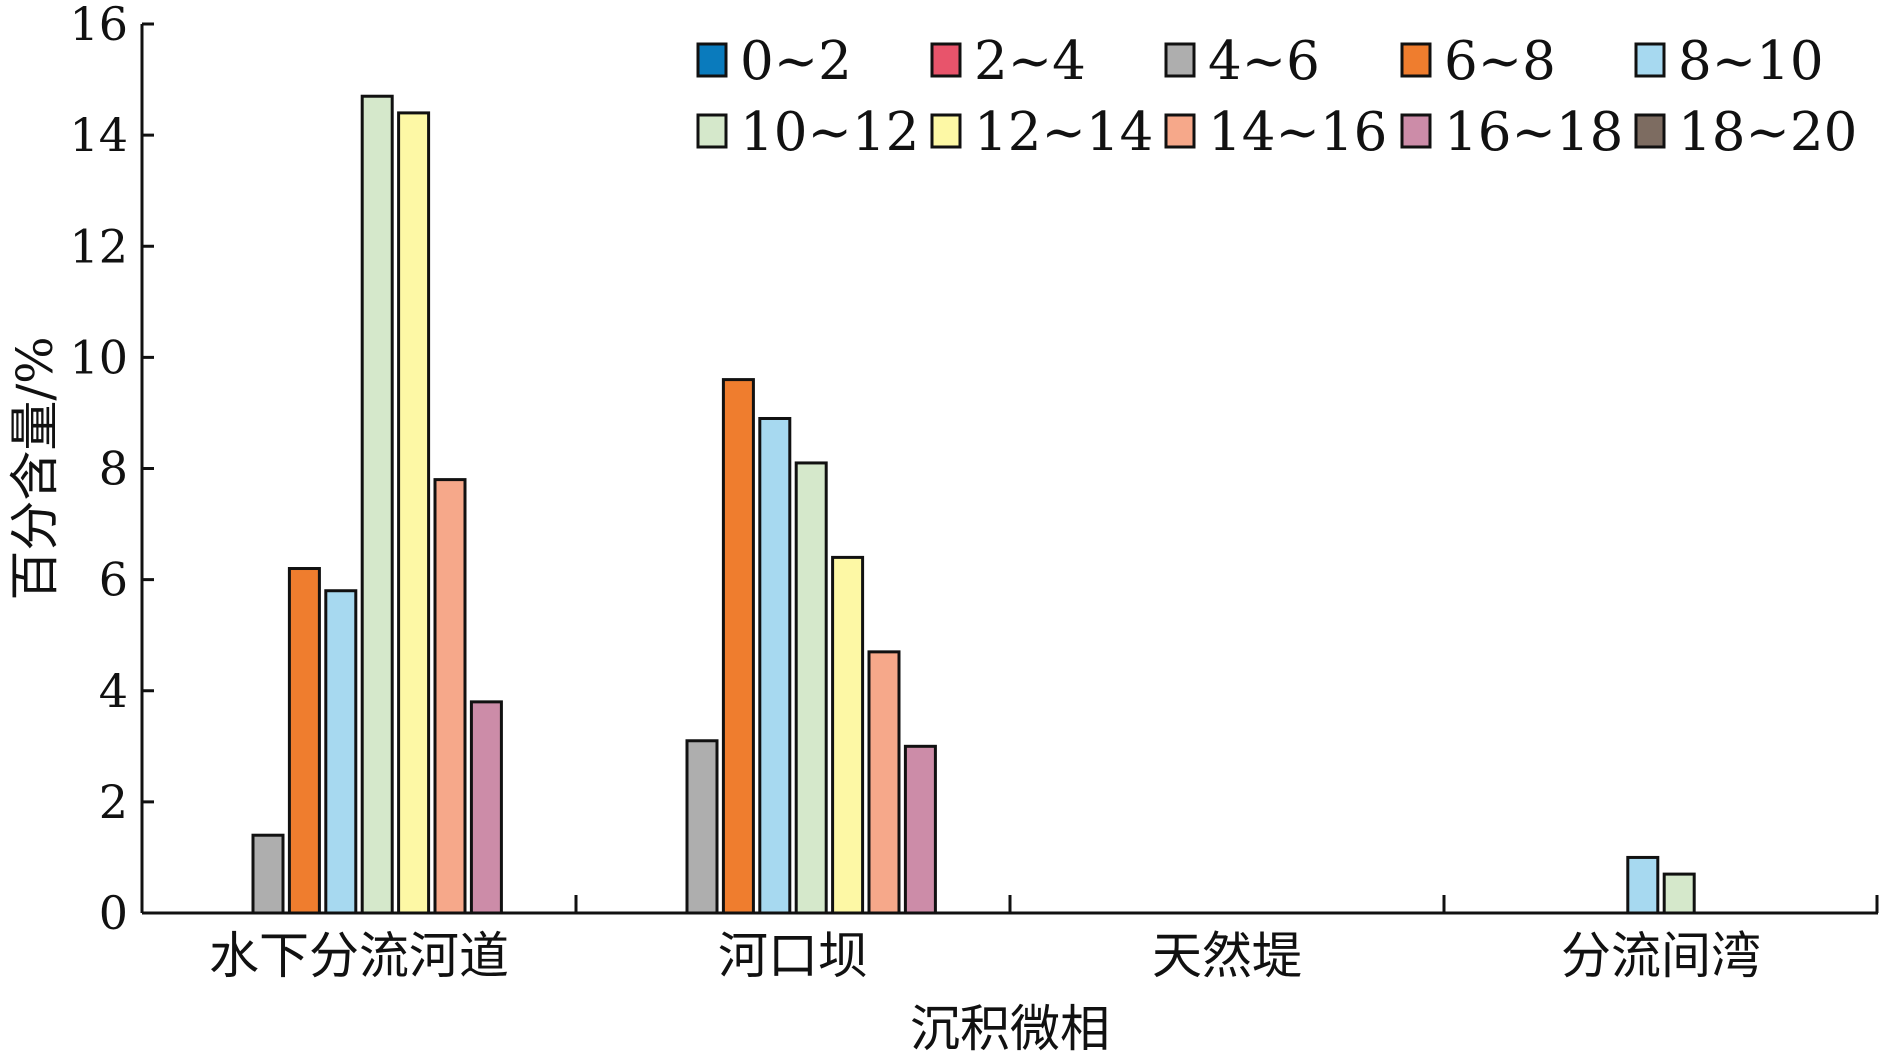 The height and width of the screenshot is (1058, 1881). I want to click on legend-label: 6~8, so click(1500, 61).